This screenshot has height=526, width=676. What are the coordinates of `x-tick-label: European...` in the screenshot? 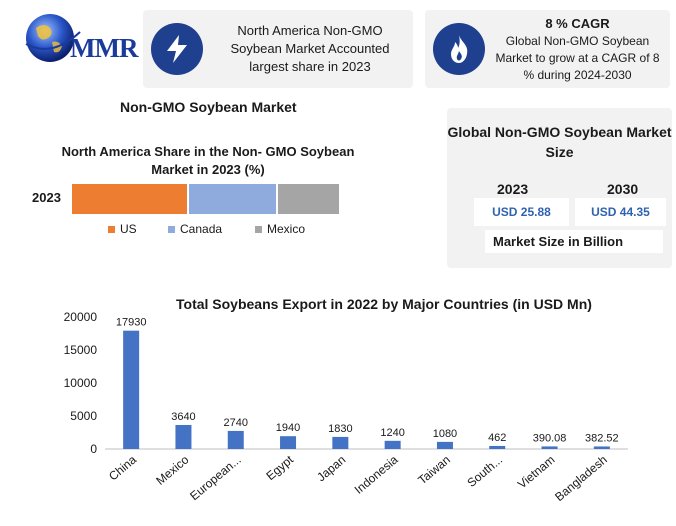 It's located at (215, 478).